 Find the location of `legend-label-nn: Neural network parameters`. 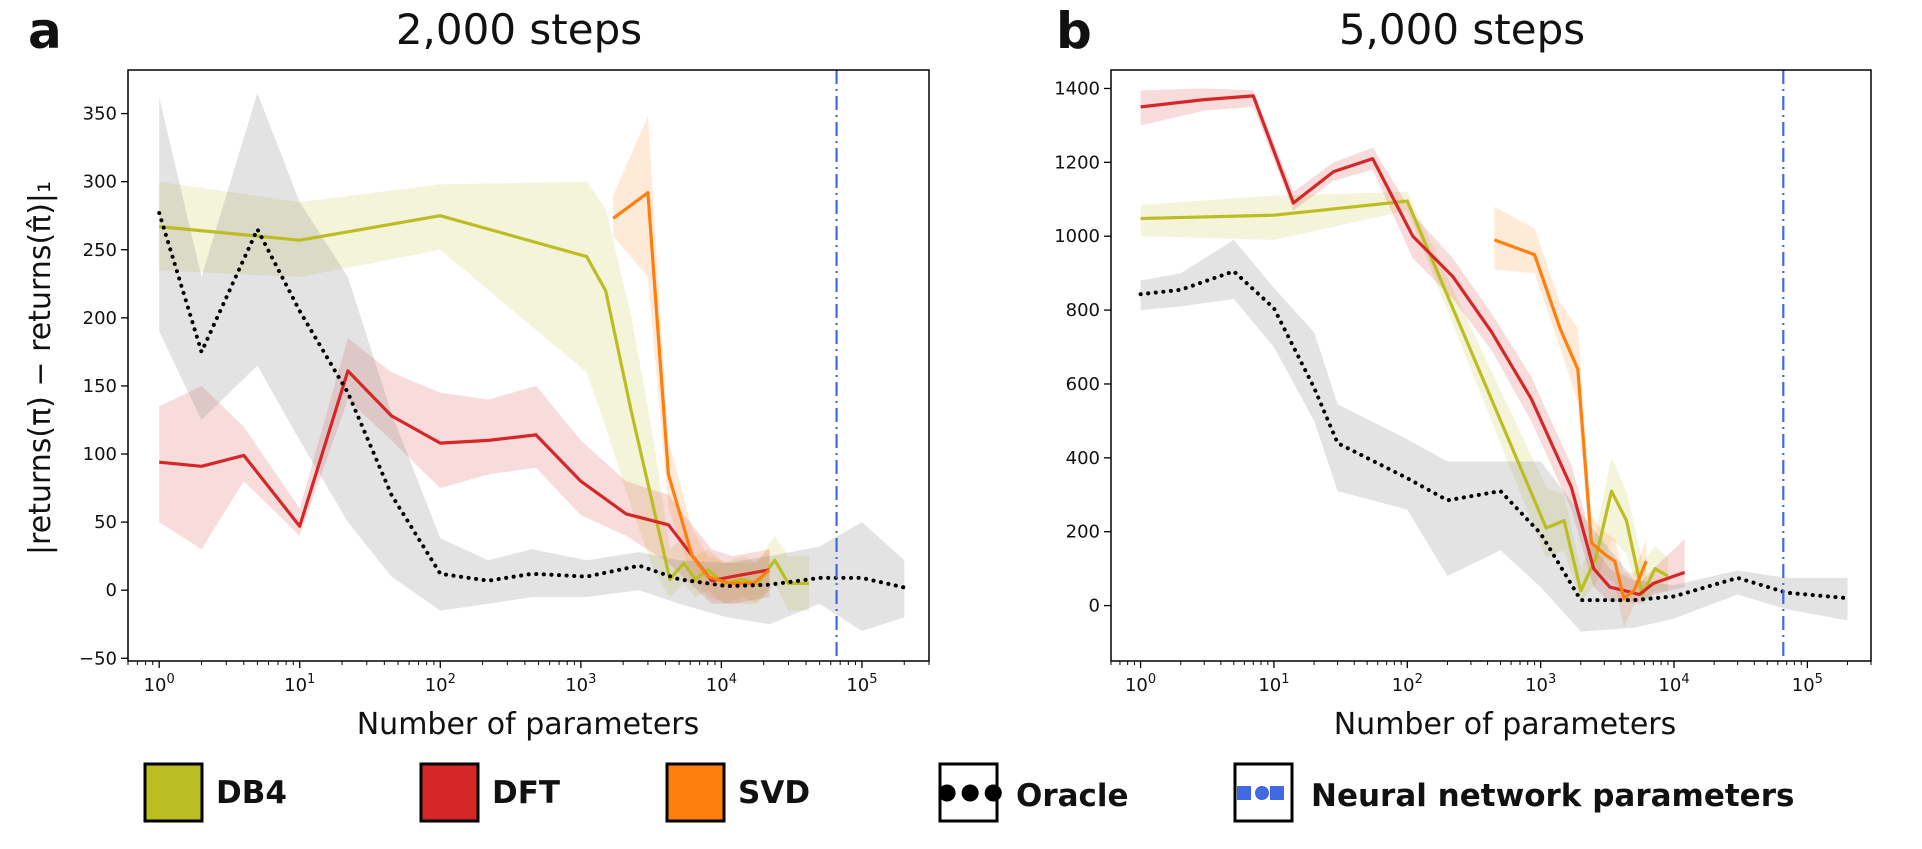

legend-label-nn: Neural network parameters is located at coordinates (1552, 796).